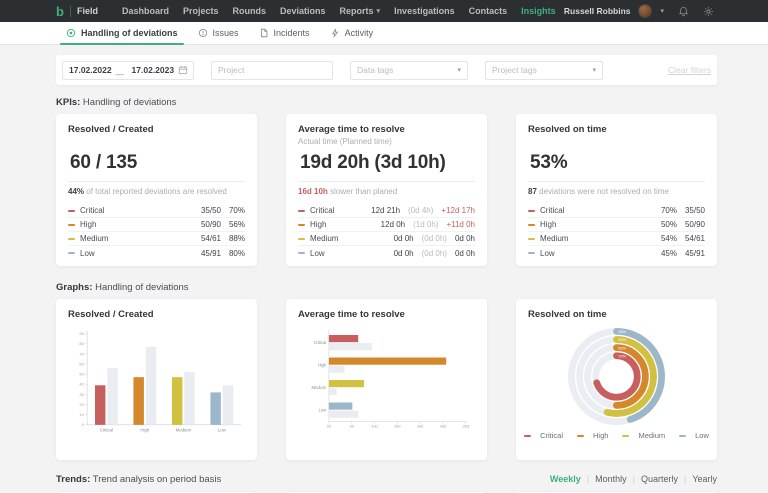  Describe the element at coordinates (668, 253) in the screenshot. I see `row-value: 45%` at that location.